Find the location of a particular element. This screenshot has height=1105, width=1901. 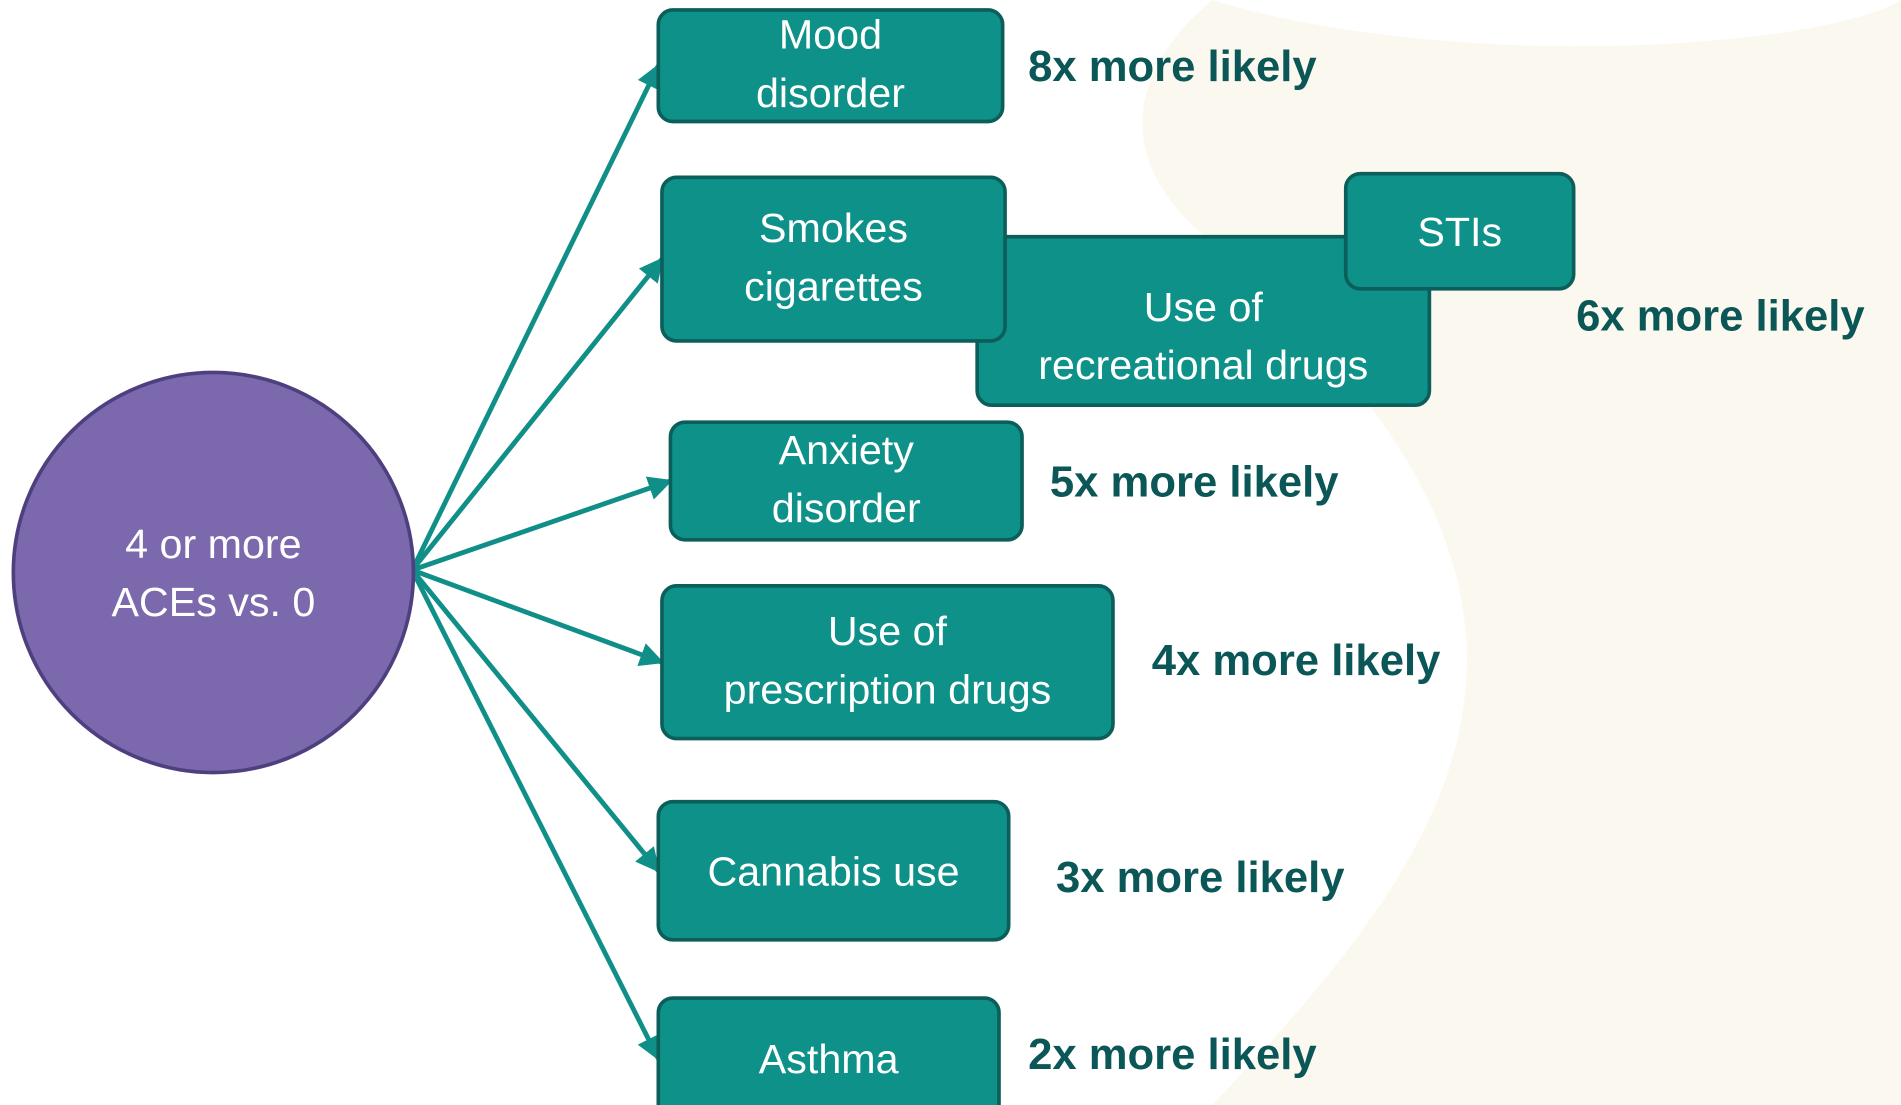

line-text: Cannabis use is located at coordinates (833, 871).